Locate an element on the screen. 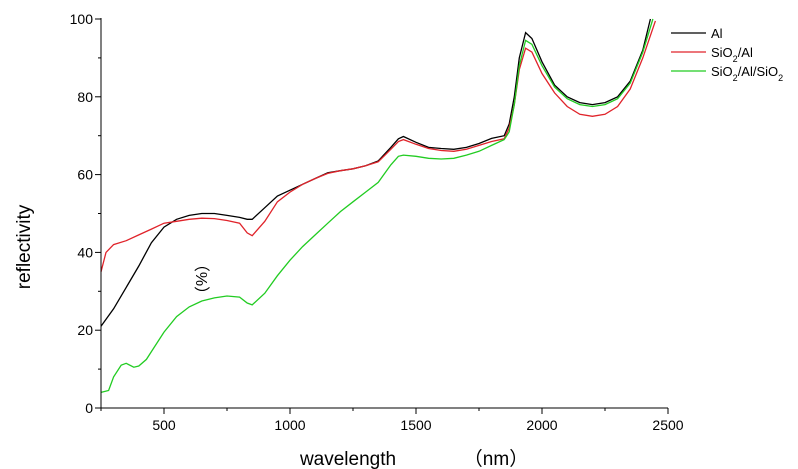 Image resolution: width=798 pixels, height=469 pixels. legend-label-1: Al is located at coordinates (717, 33).